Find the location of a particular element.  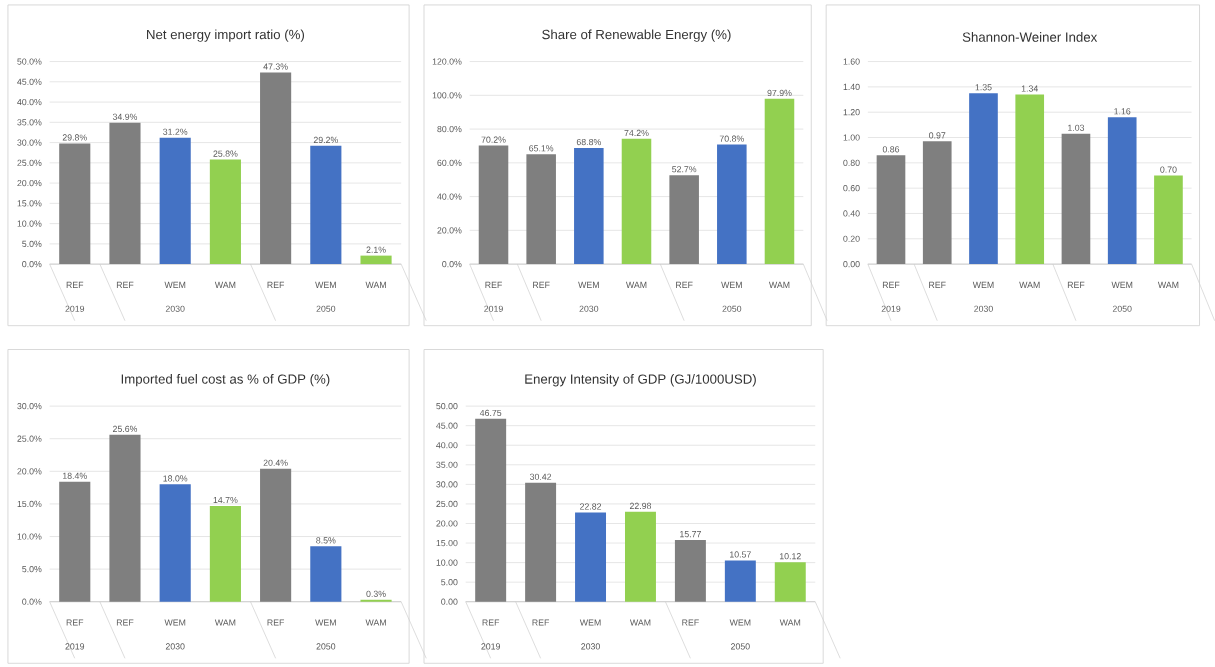

data-label: 22.98 is located at coordinates (640, 505).